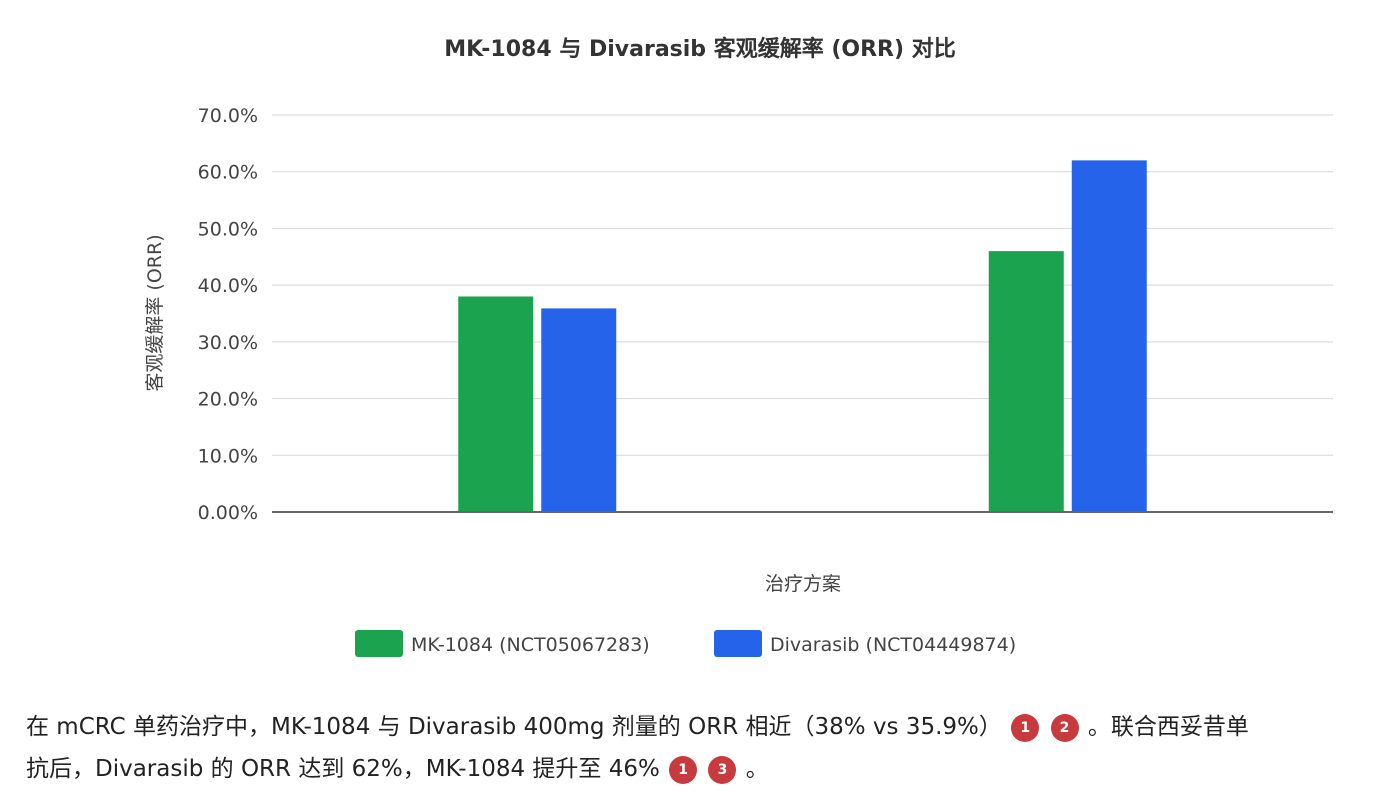 The width and height of the screenshot is (1400, 800). I want to click on chart-title: MK-1084 与 Divarasib 客观缓解率 (ORR) 对比, so click(699, 49).